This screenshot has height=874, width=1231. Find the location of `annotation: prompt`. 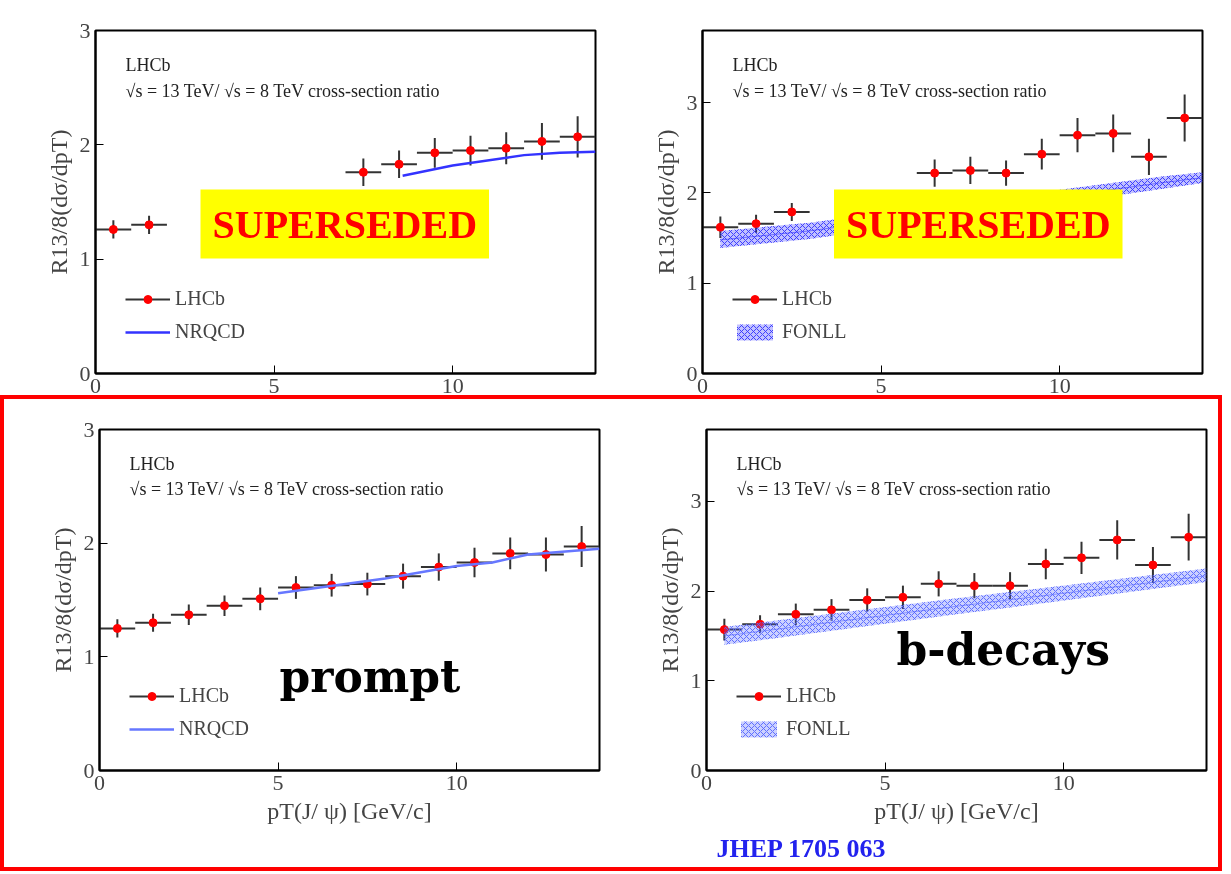

annotation: prompt is located at coordinates (370, 677).